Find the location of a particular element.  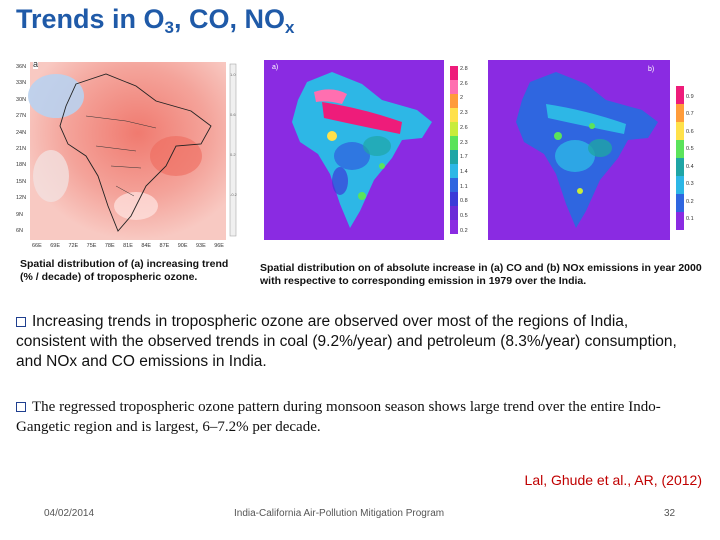

svg-text: 1.0 is located at coordinates (233, 74).